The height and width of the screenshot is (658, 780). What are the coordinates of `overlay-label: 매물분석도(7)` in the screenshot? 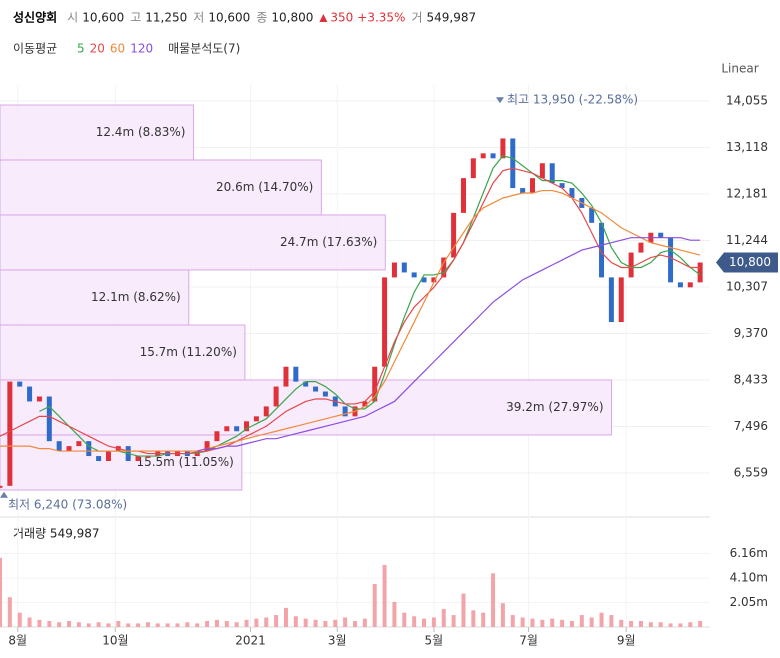 It's located at (204, 49).